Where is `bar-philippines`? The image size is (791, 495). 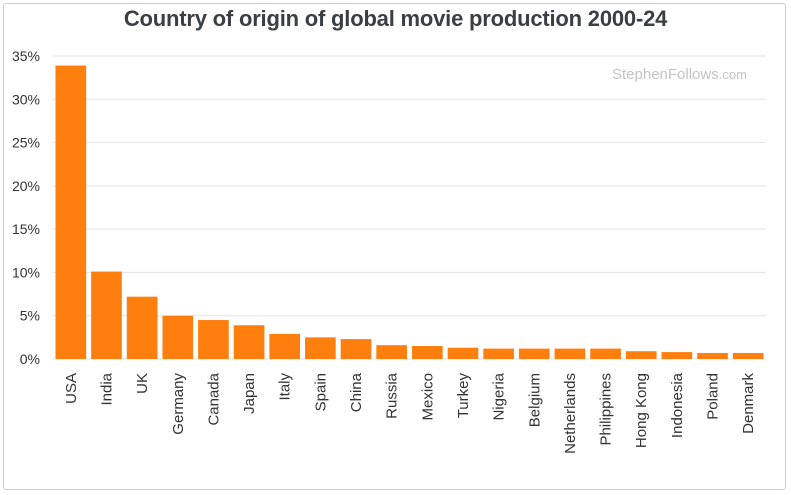
bar-philippines is located at coordinates (605, 353).